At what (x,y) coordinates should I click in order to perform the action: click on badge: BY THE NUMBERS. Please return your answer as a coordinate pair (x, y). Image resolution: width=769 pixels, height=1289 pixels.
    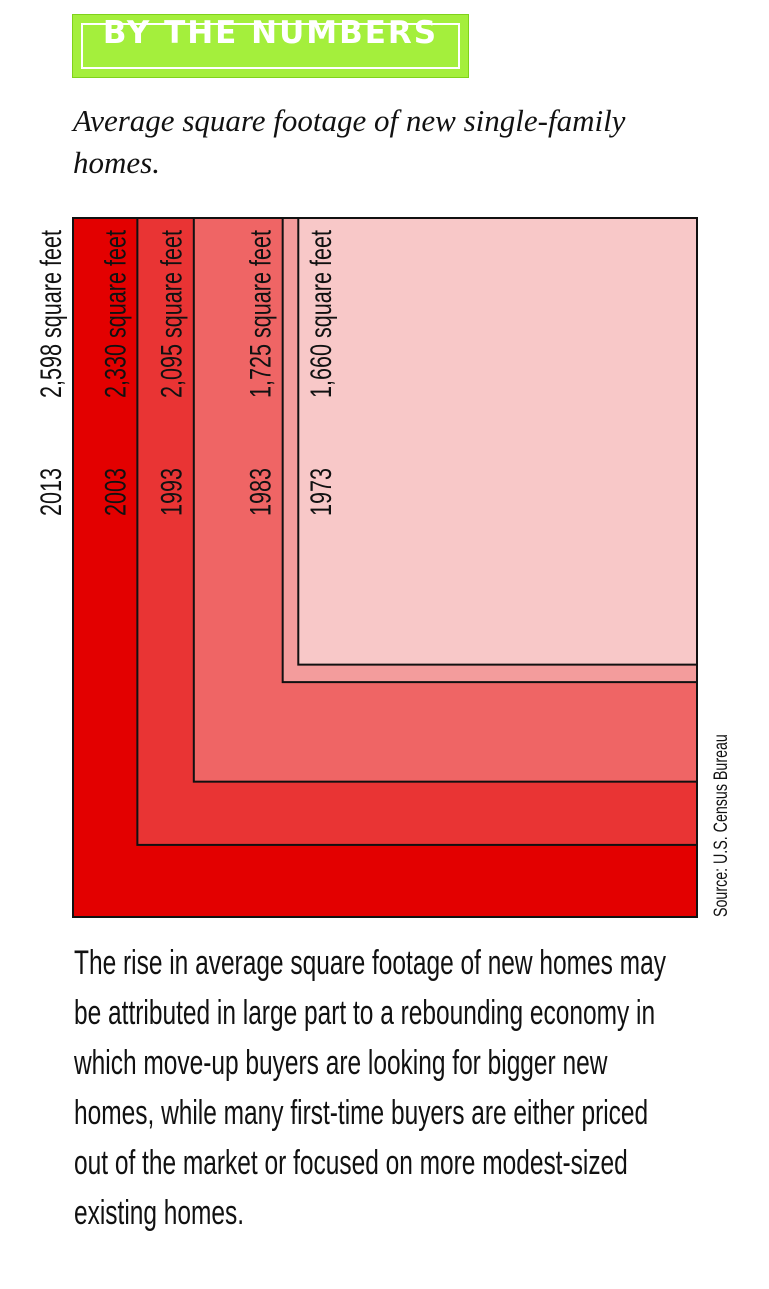
    Looking at the image, I should click on (270, 46).